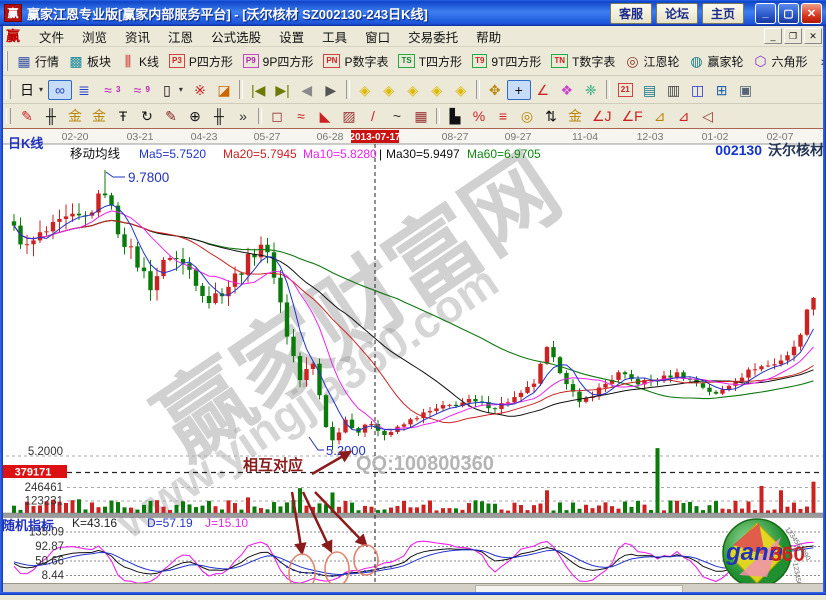 The image size is (826, 600). What do you see at coordinates (397, 116) in the screenshot?
I see `zigzag-button: ~` at bounding box center [397, 116].